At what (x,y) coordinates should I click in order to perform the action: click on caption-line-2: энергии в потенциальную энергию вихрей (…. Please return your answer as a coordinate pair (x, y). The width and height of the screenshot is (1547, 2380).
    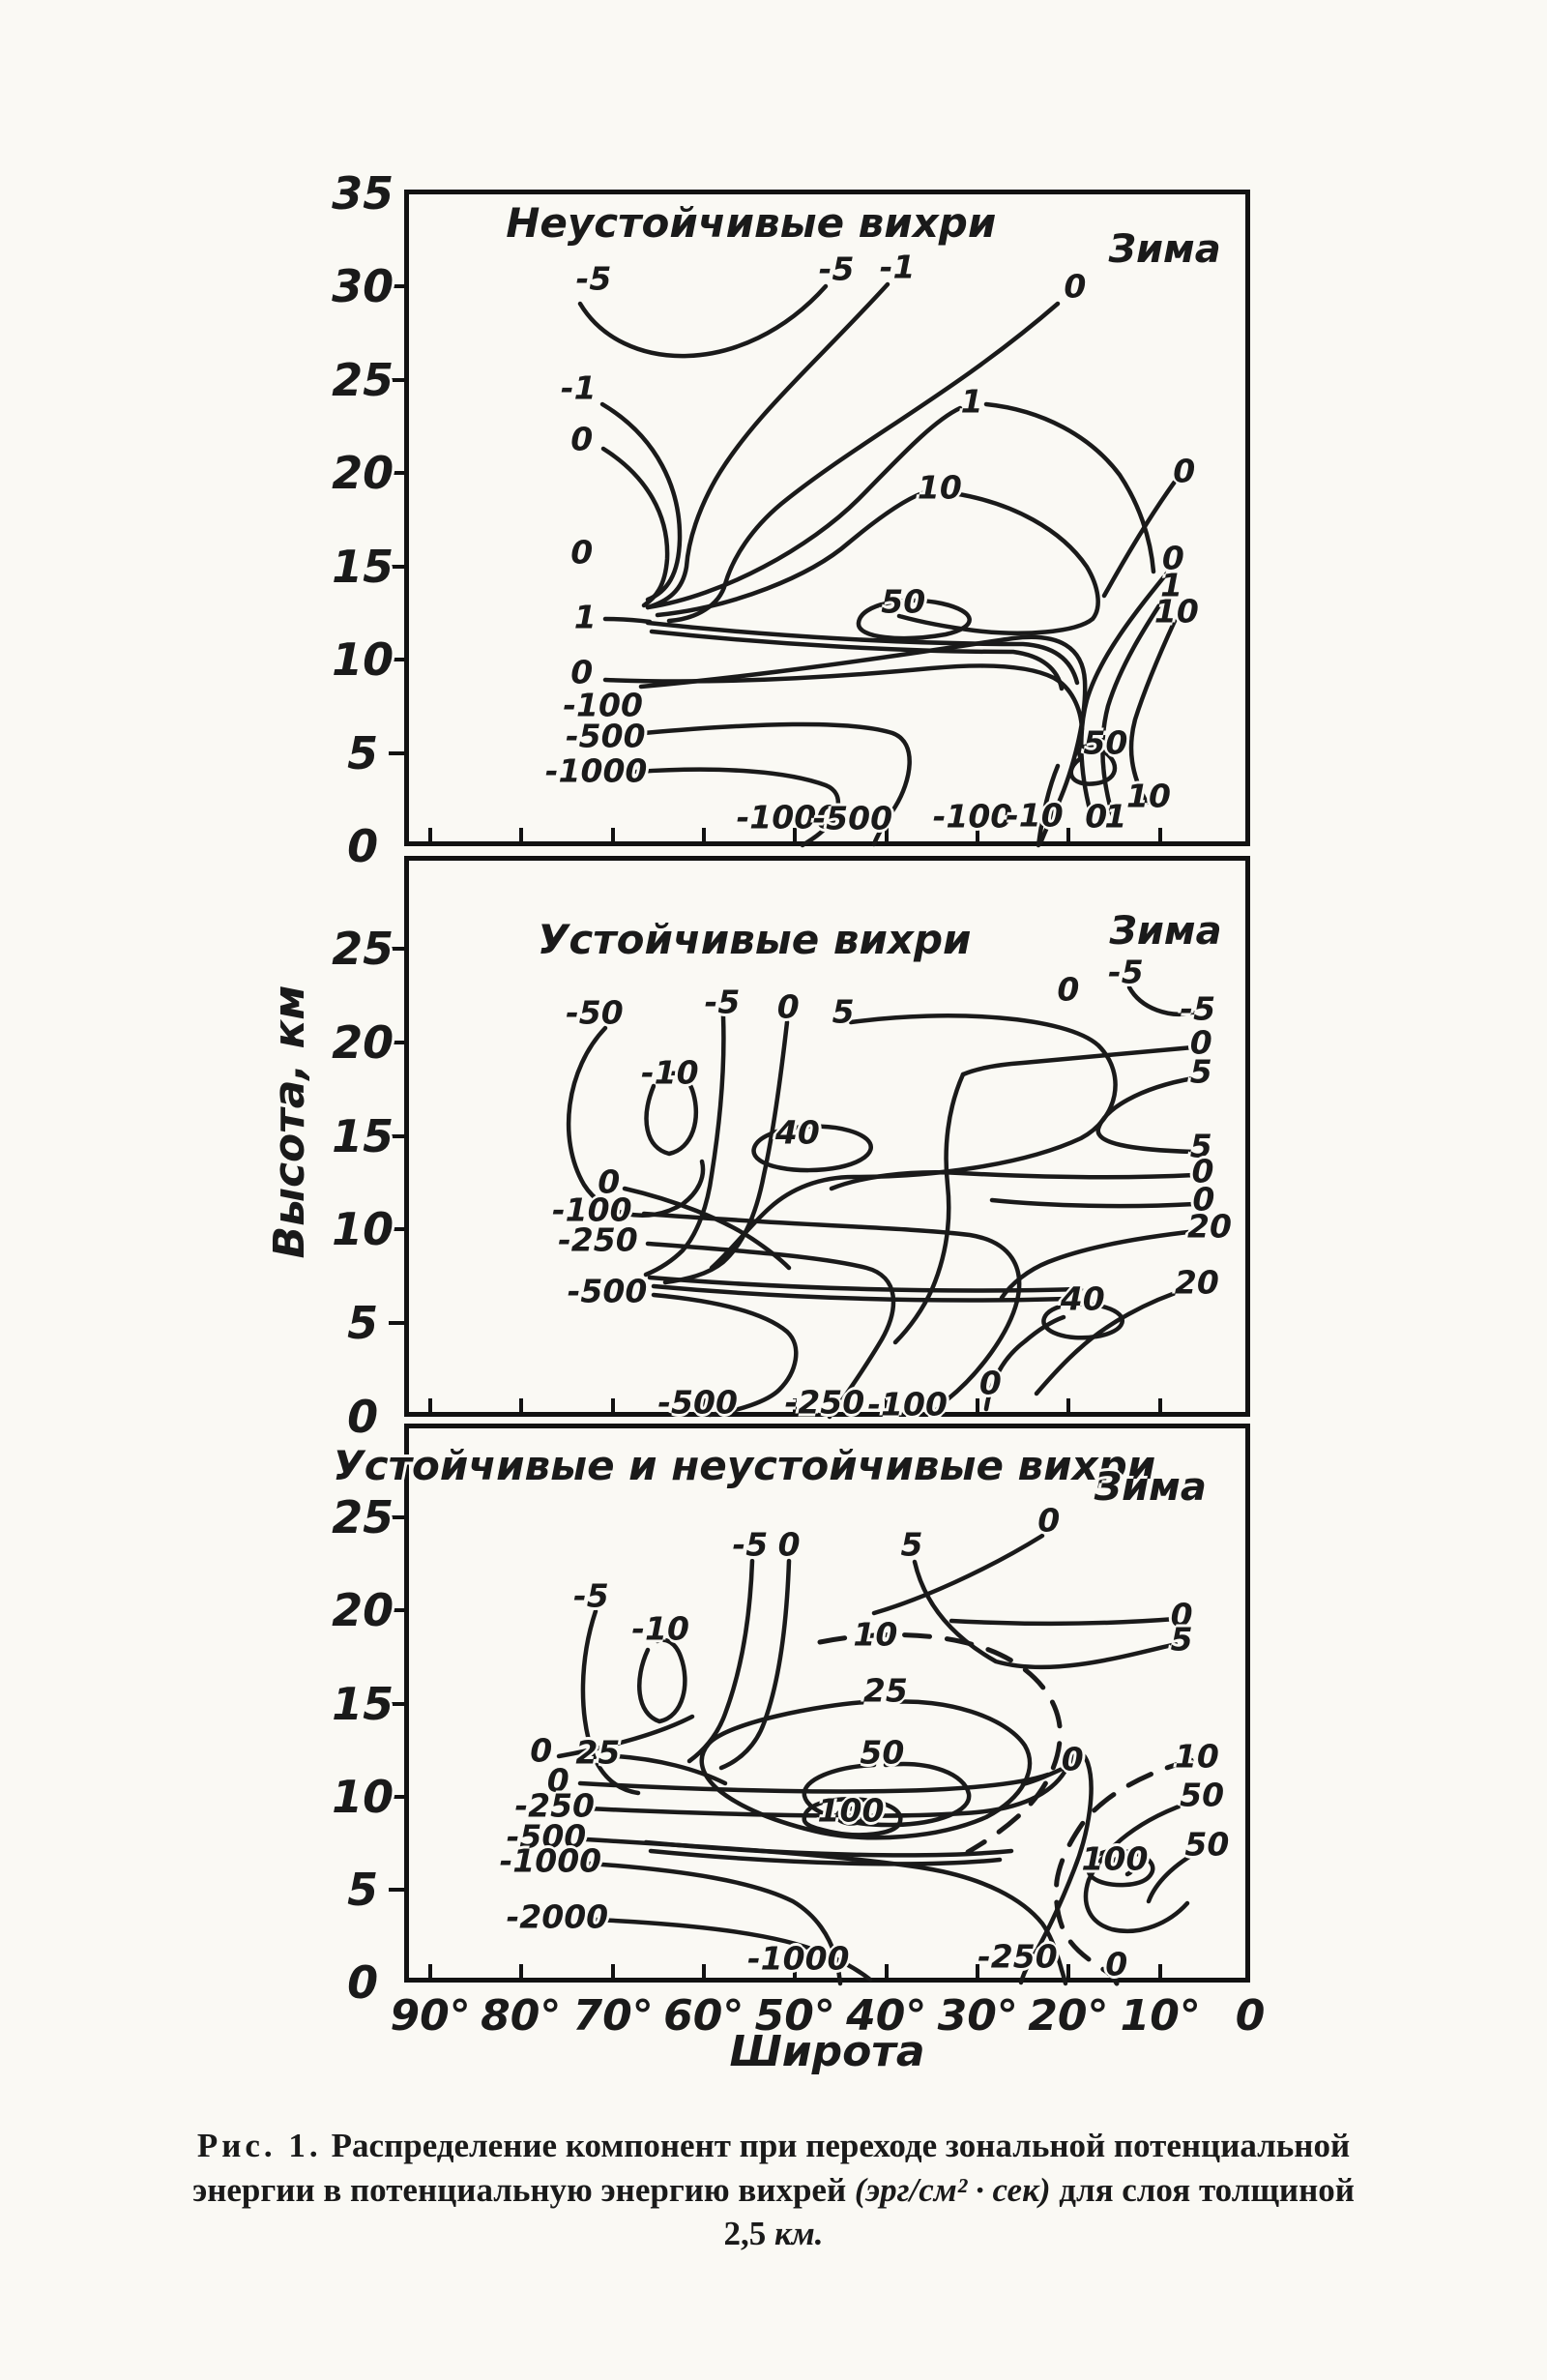
    Looking at the image, I should click on (774, 2190).